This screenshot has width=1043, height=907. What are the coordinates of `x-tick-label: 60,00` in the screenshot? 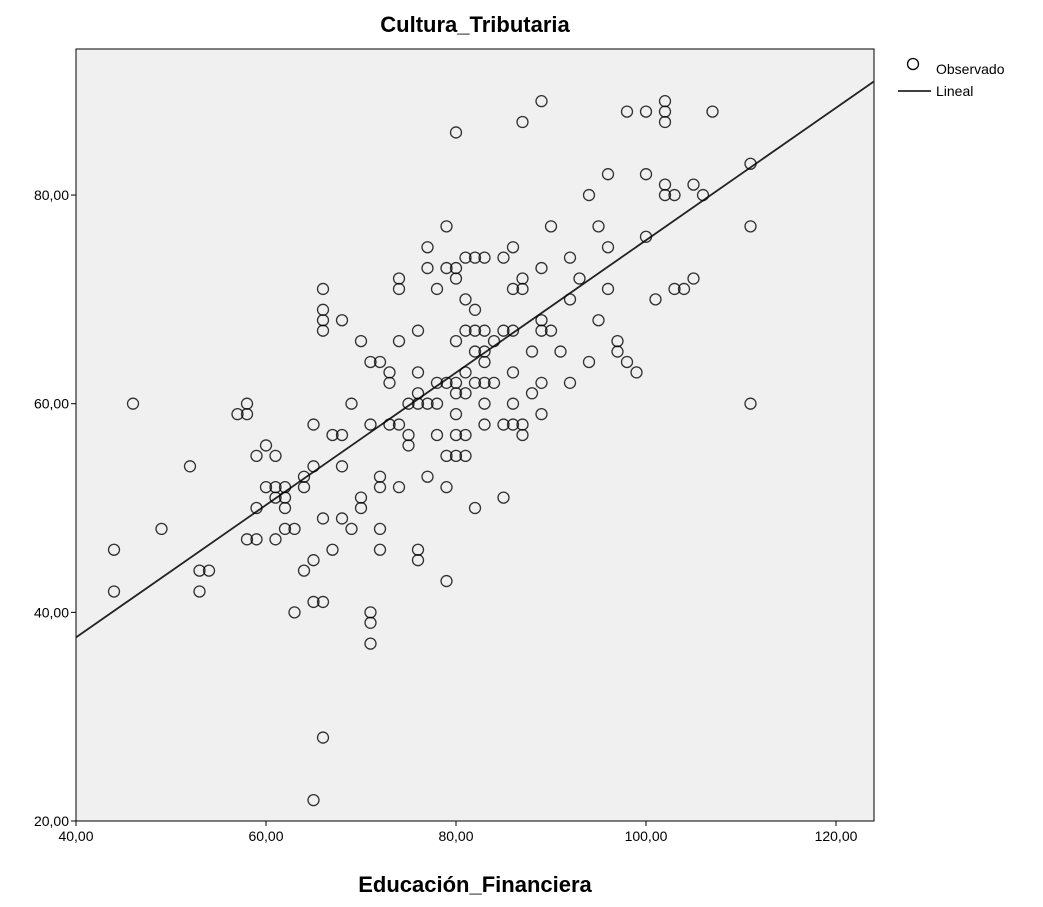 It's located at (265, 836).